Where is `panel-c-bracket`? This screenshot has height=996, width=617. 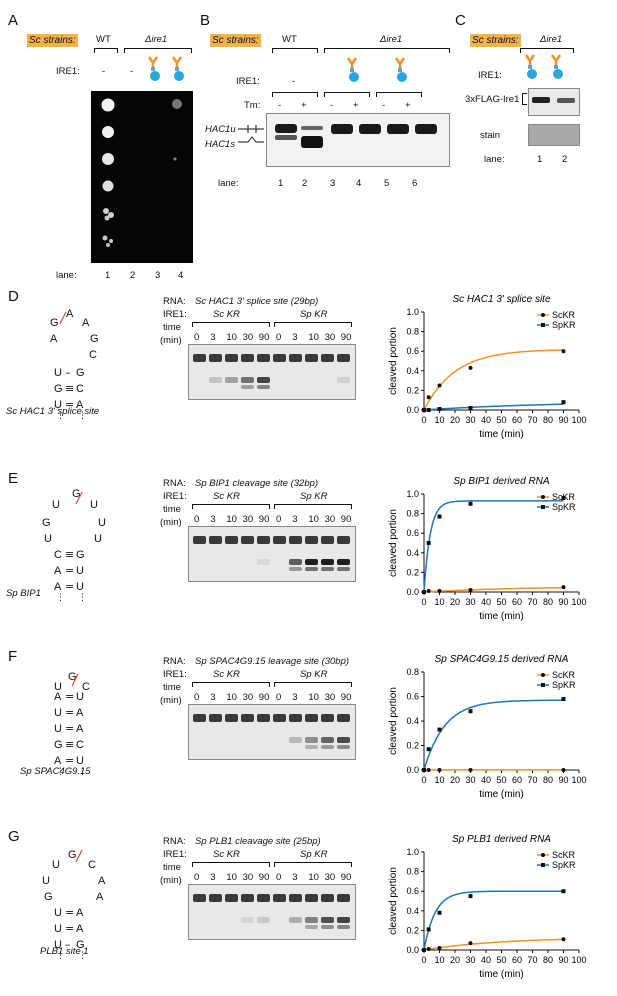 panel-c-bracket is located at coordinates (547, 50).